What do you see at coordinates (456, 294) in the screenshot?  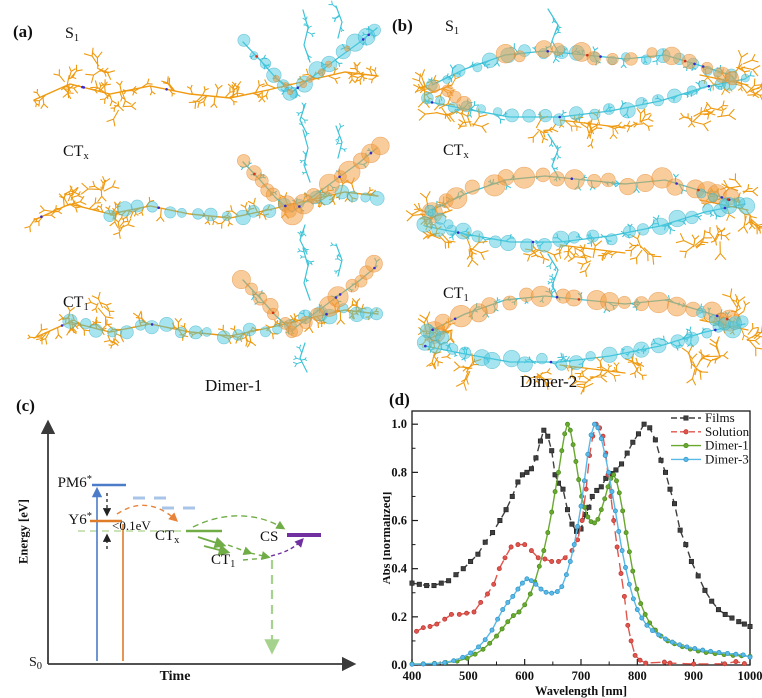 I see `state-label-b-ct1: CT1` at bounding box center [456, 294].